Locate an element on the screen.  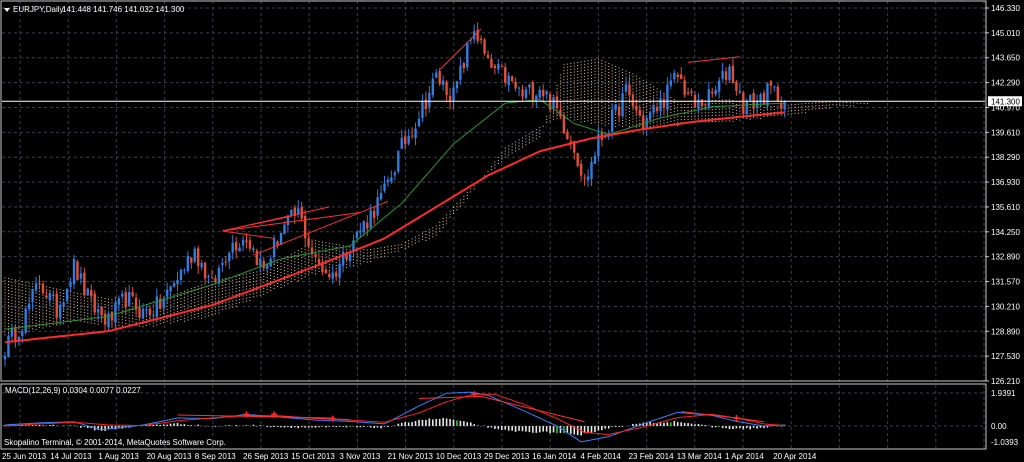
x-tick-label: 20 Apr 2014 is located at coordinates (795, 456).